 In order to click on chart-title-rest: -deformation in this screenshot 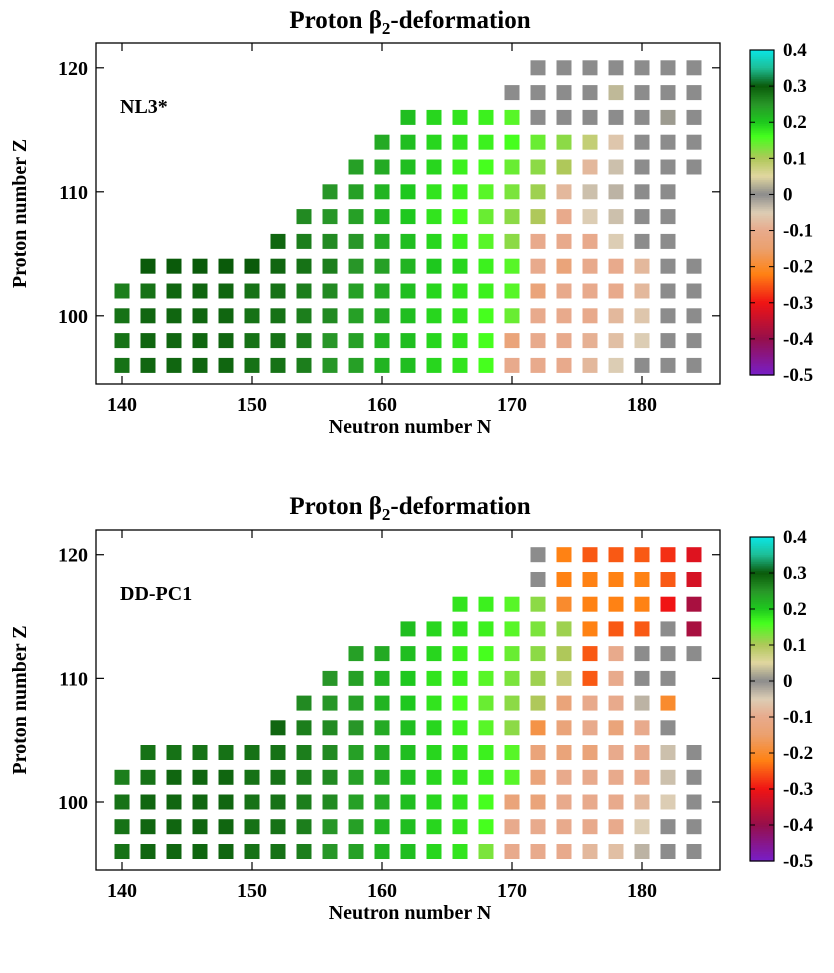, I will do `click(460, 20)`.